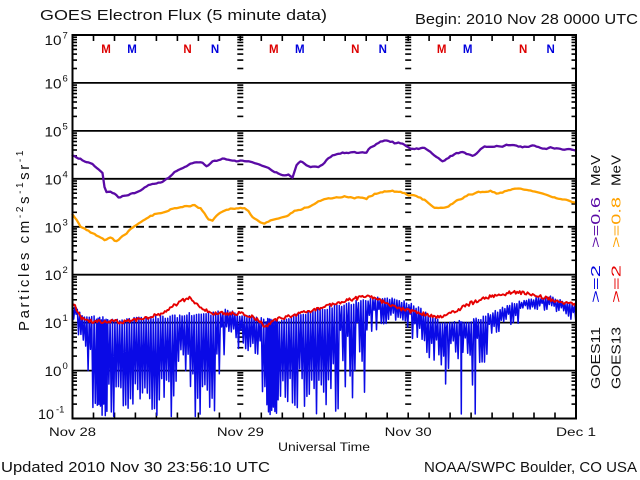  Describe the element at coordinates (65, 126) in the screenshot. I see `svg-text: 5` at that location.